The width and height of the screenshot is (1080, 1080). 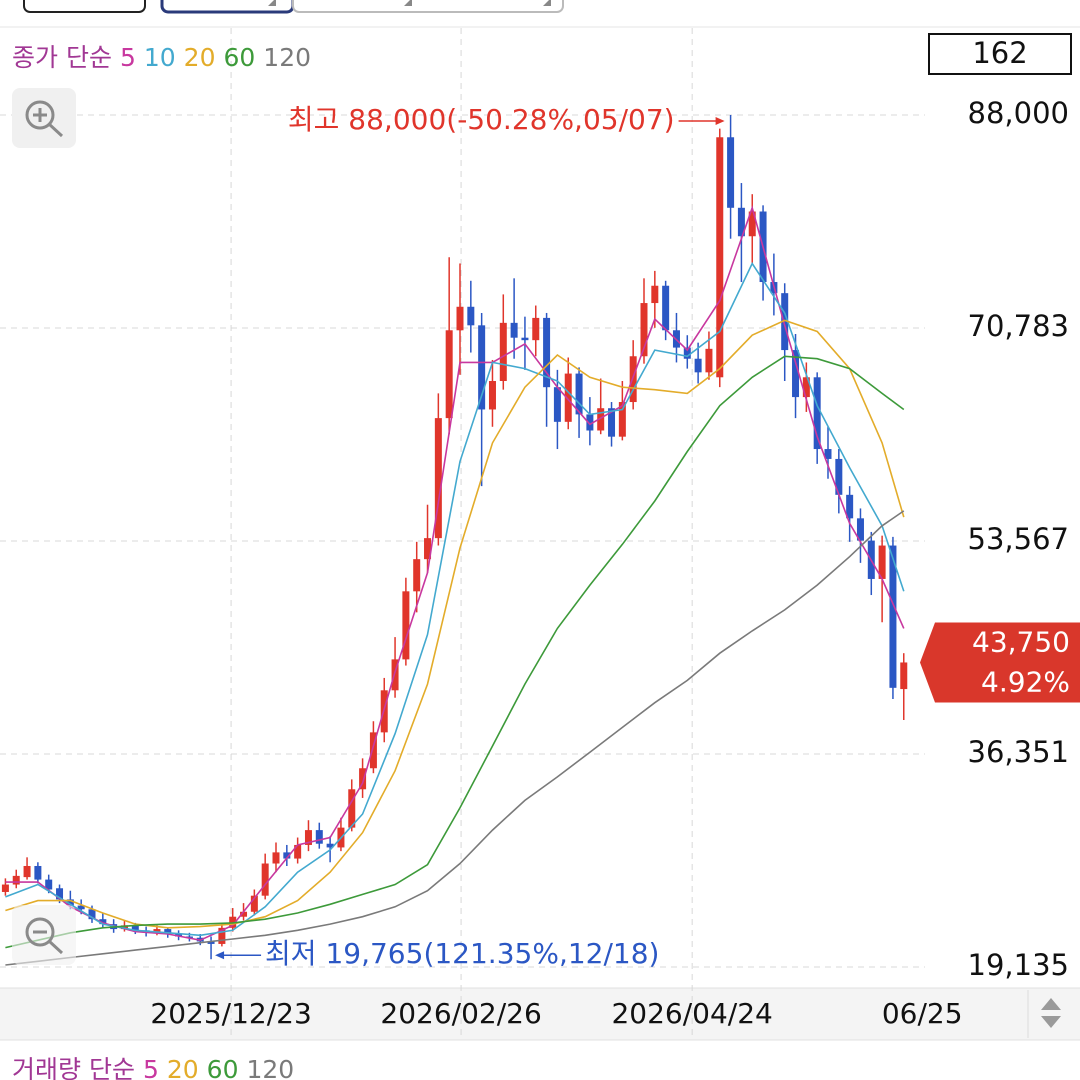 I want to click on count-label: 162, so click(x=999, y=53).